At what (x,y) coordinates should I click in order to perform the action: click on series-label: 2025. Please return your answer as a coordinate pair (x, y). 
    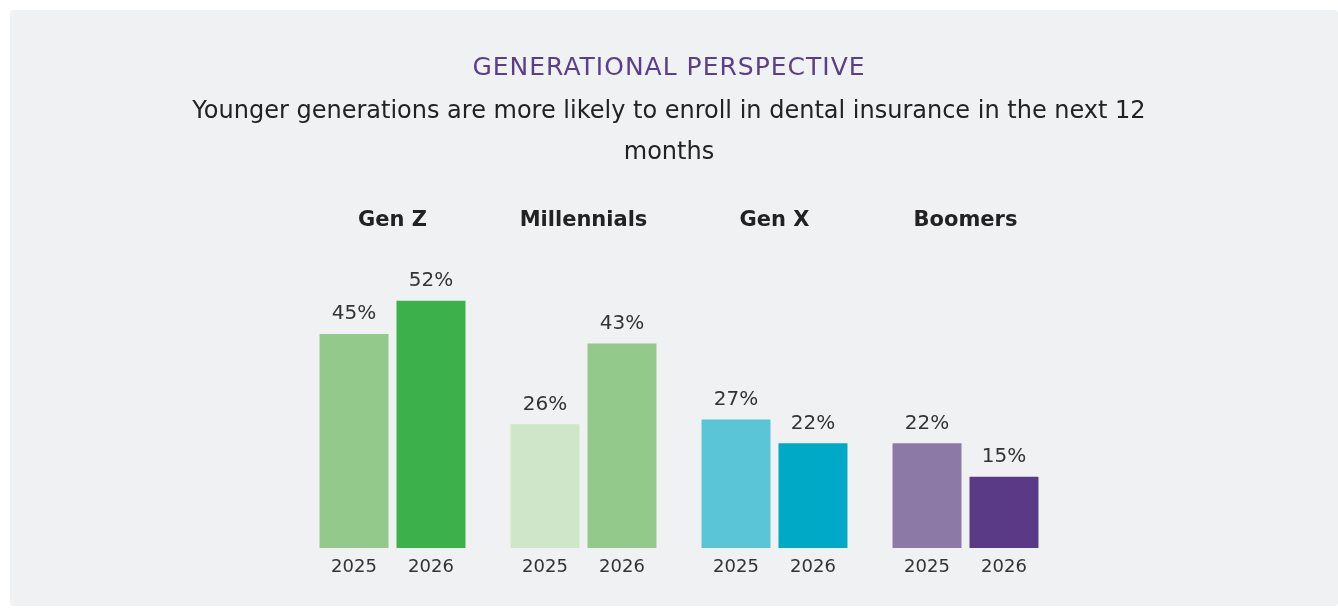
    Looking at the image, I should click on (354, 565).